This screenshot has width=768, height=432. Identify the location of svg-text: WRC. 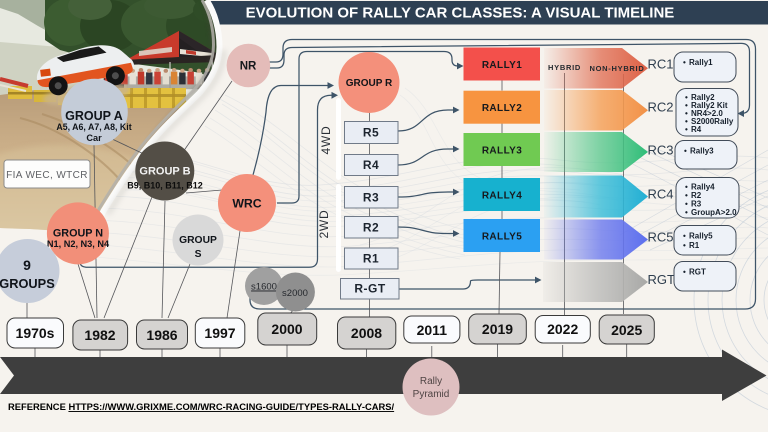
(246, 204).